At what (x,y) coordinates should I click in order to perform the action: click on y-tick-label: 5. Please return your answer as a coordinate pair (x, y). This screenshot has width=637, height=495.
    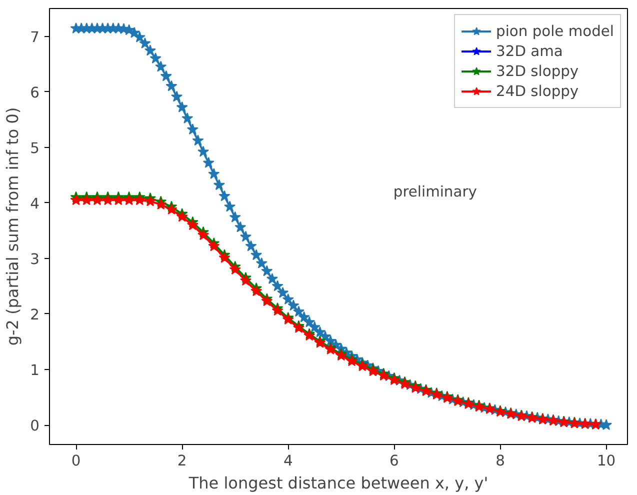
    Looking at the image, I should click on (35, 148).